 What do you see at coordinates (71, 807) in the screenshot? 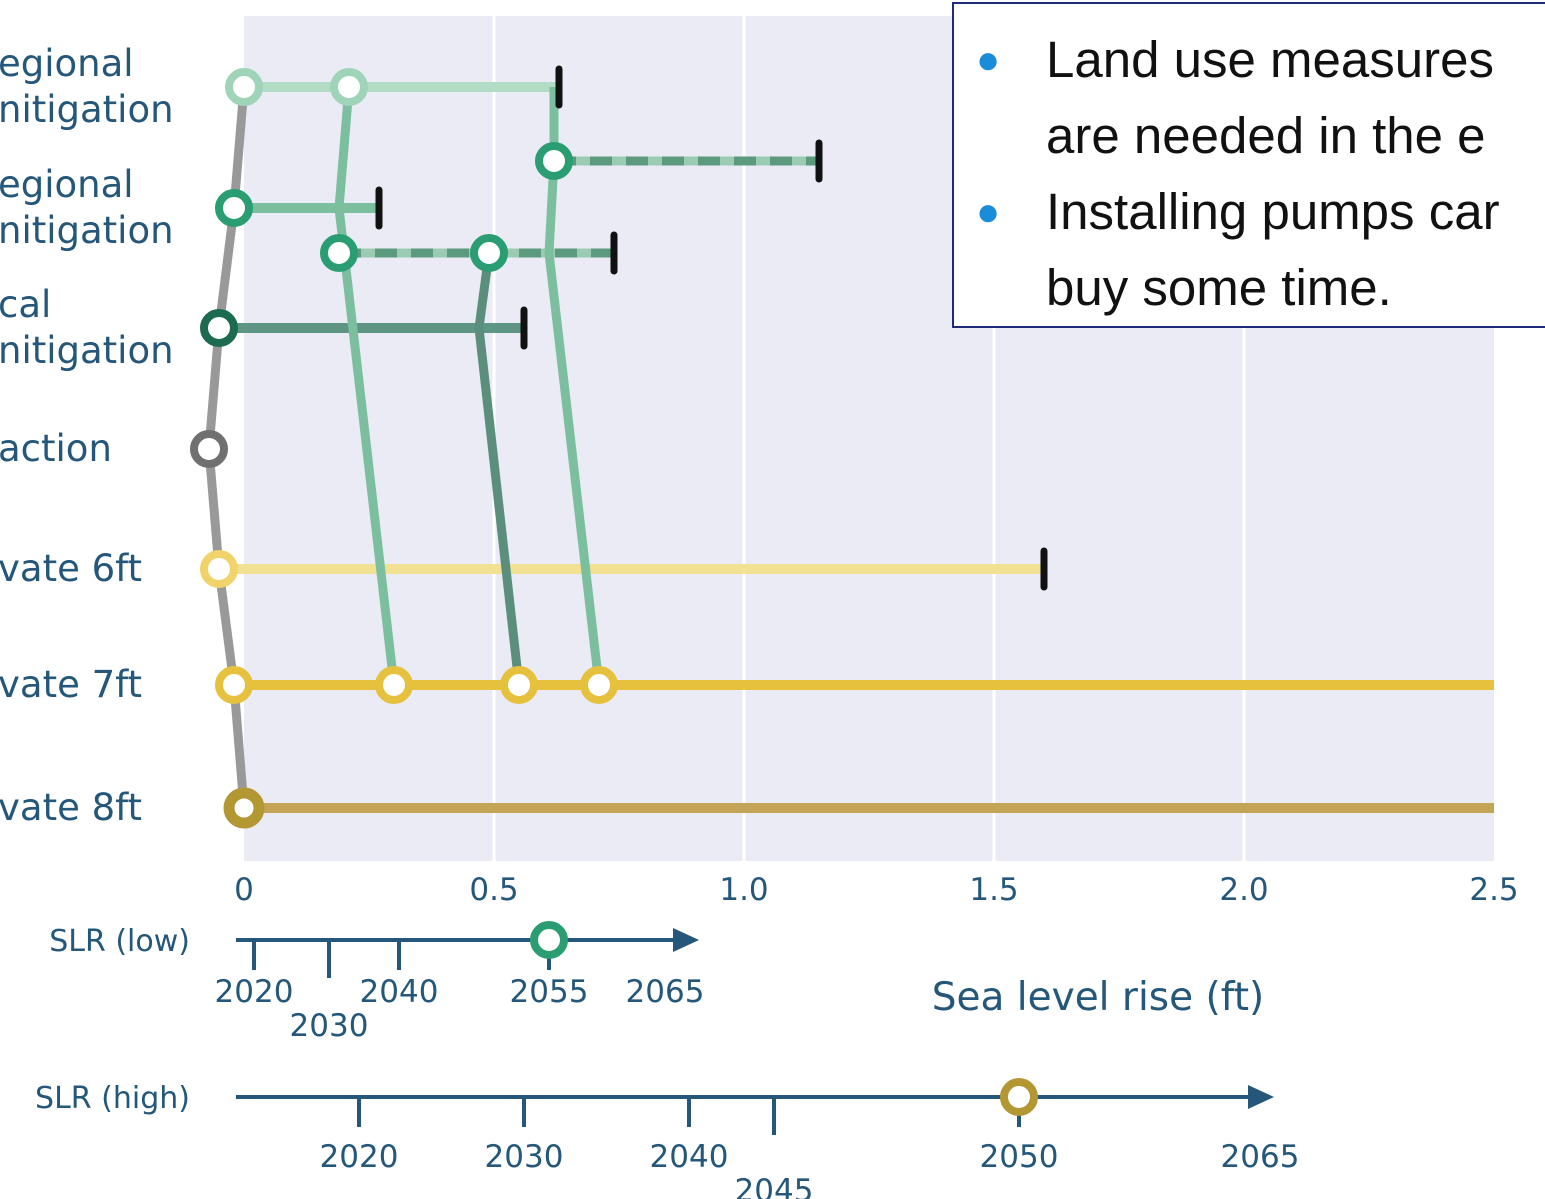
I see `row-label: vate 8ft` at bounding box center [71, 807].